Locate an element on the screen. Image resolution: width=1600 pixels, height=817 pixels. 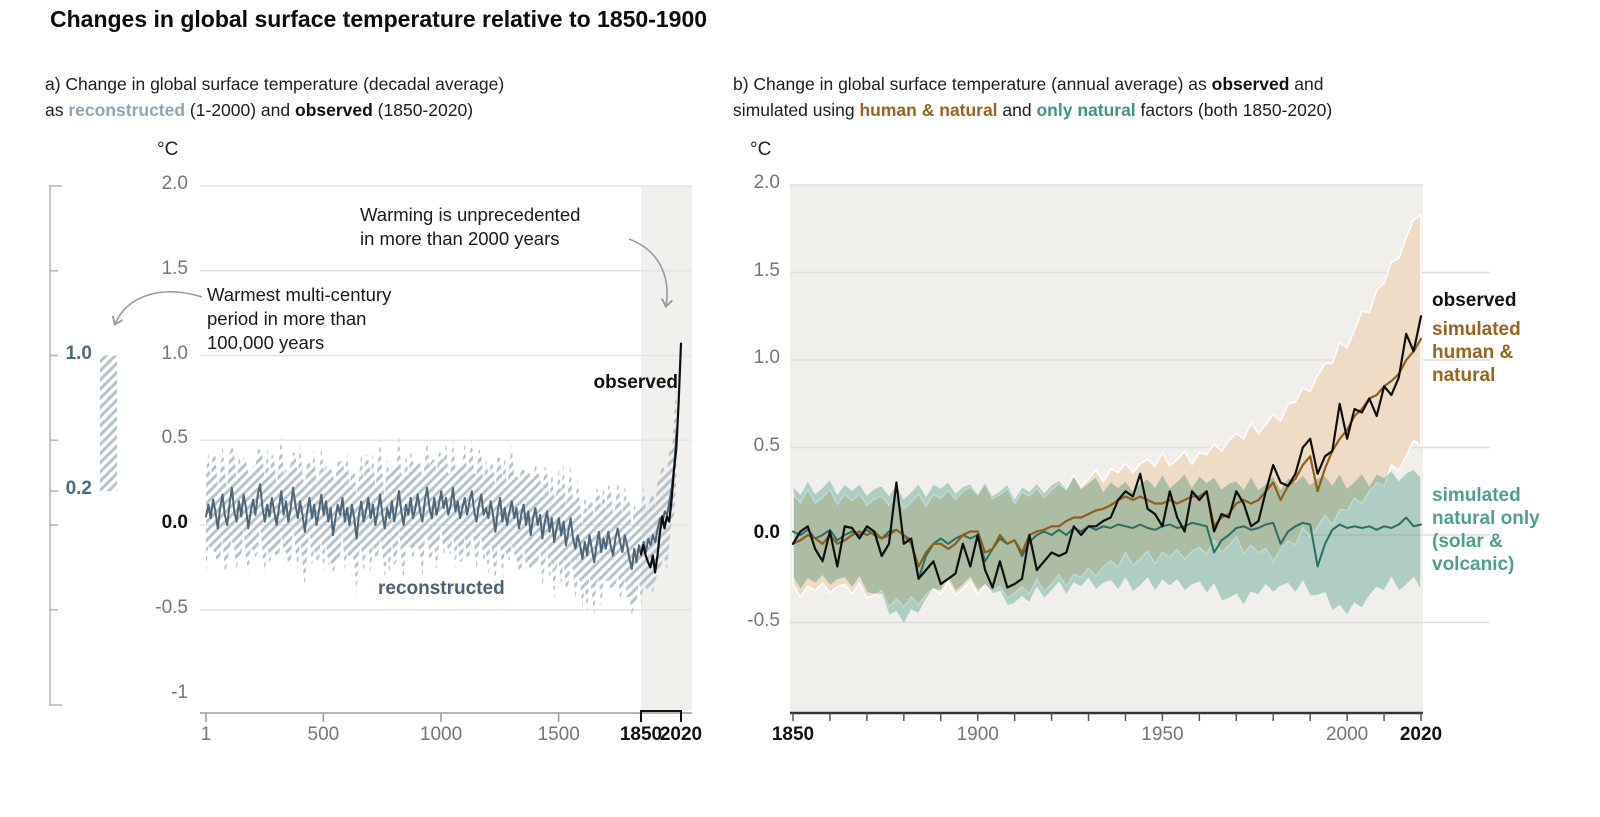
side-scale-line is located at coordinates (55, 445).